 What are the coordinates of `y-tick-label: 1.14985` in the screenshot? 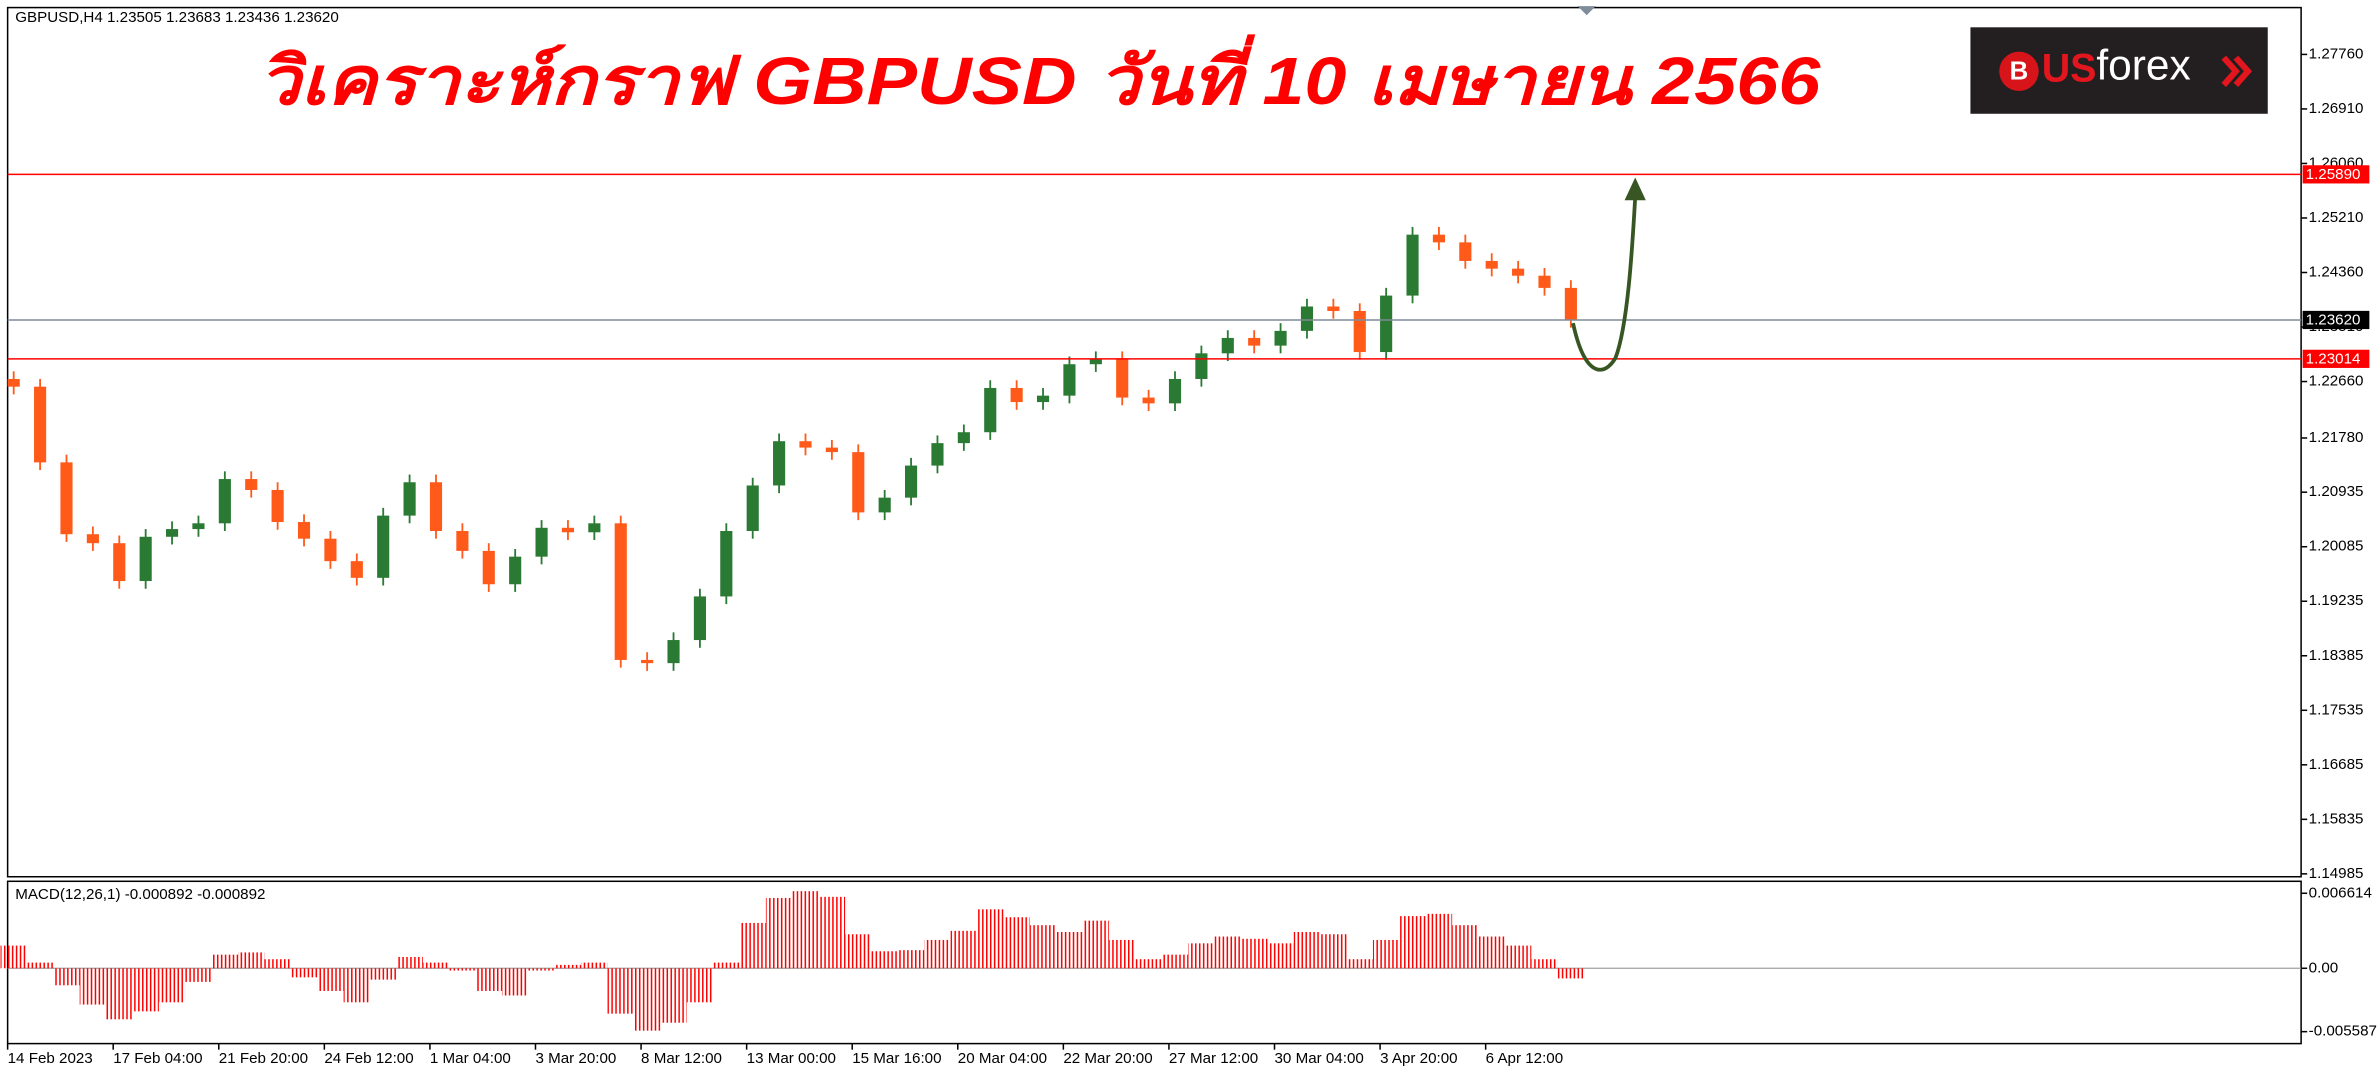 It's located at (2336, 873).